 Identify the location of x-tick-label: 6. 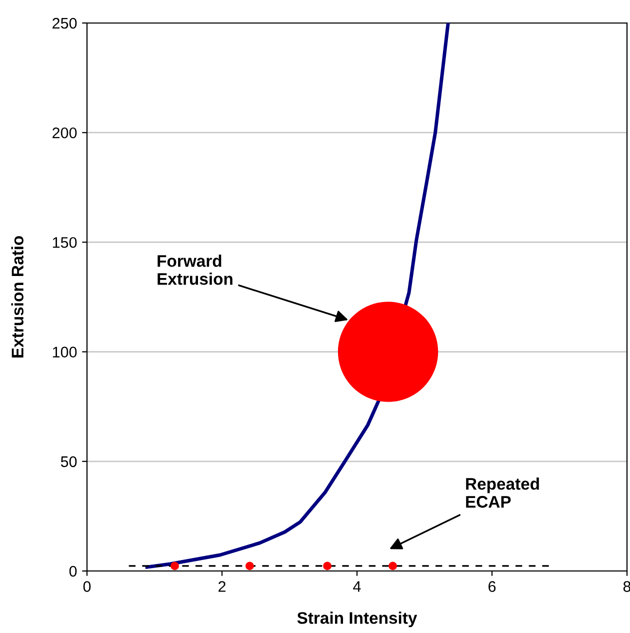
(492, 586).